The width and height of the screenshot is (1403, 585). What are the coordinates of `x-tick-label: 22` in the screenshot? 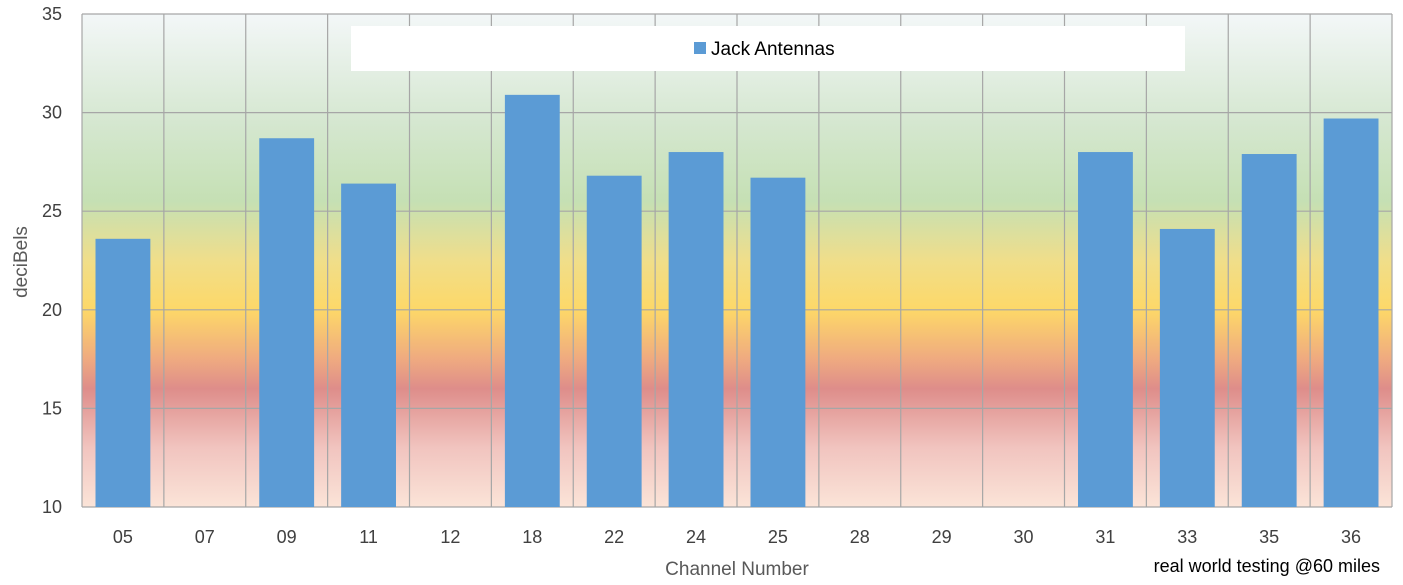 It's located at (614, 537).